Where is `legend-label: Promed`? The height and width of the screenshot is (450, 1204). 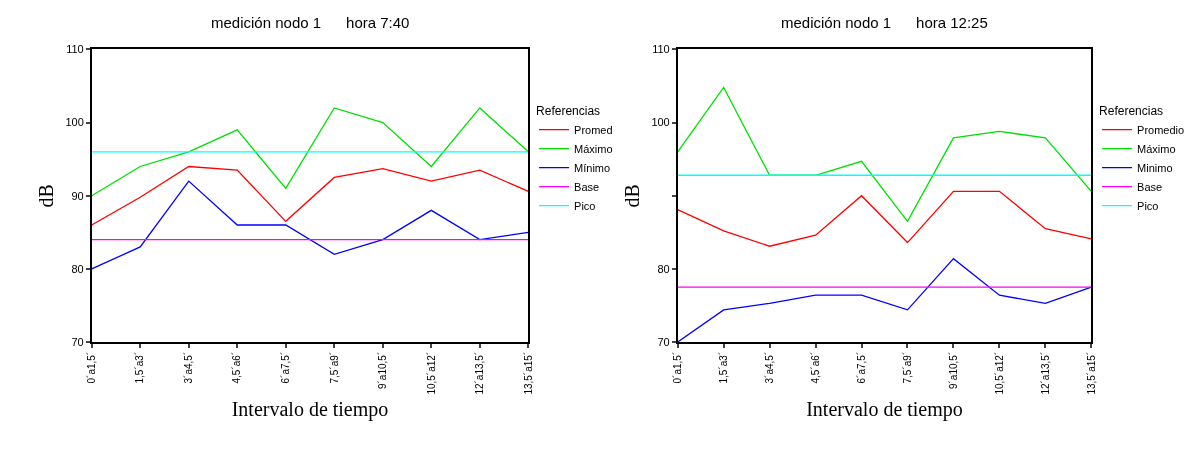 legend-label: Promed is located at coordinates (593, 129).